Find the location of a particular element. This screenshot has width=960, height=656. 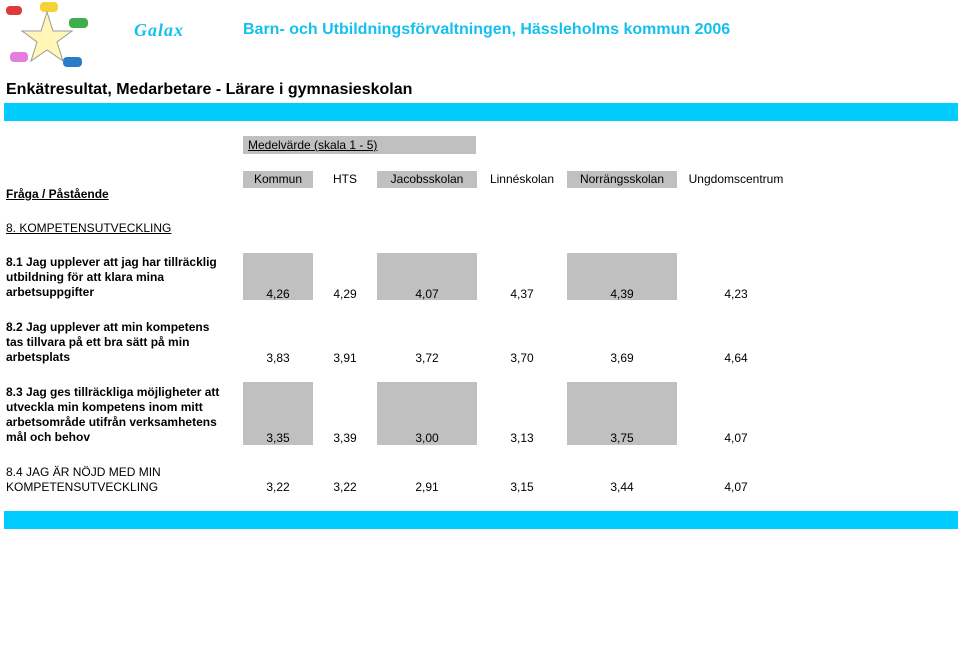

column-header-kommun: Kommun is located at coordinates (278, 179).